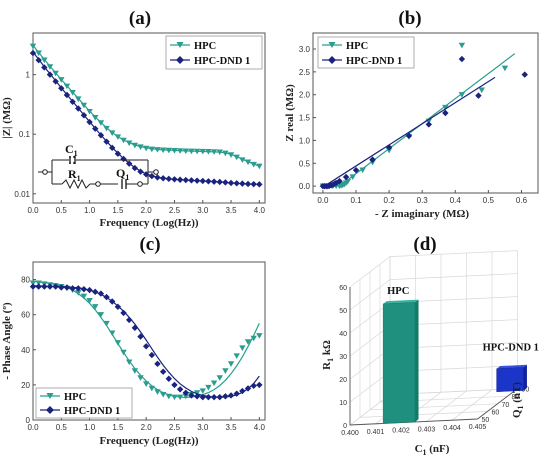 The height and width of the screenshot is (463, 550). What do you see at coordinates (432, 450) in the screenshot?
I see `panel-d-xlabel: C1 (nF)` at bounding box center [432, 450].